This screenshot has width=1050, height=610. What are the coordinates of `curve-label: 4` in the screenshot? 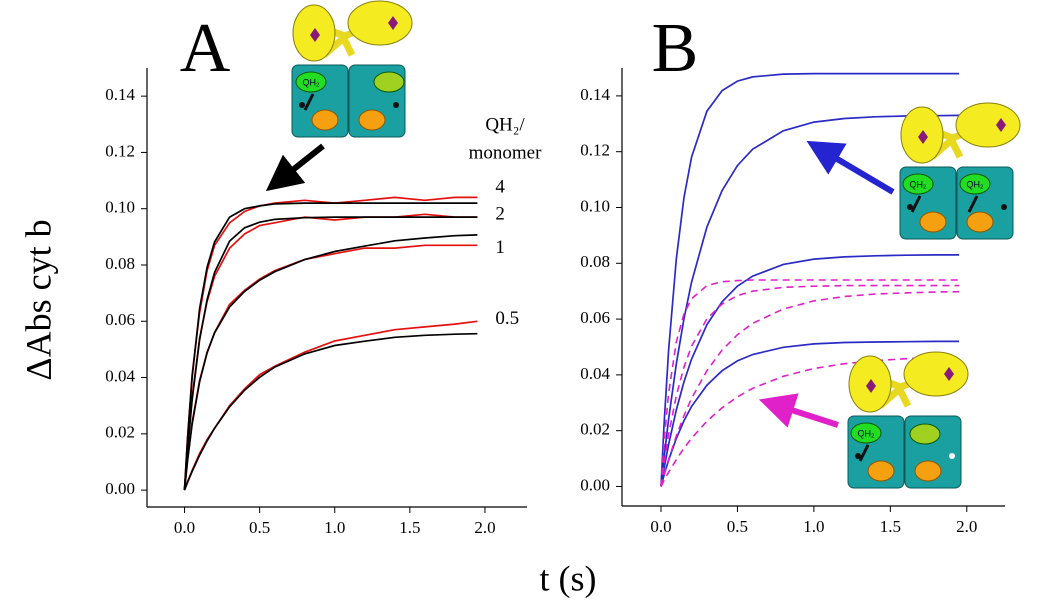 It's located at (500, 186).